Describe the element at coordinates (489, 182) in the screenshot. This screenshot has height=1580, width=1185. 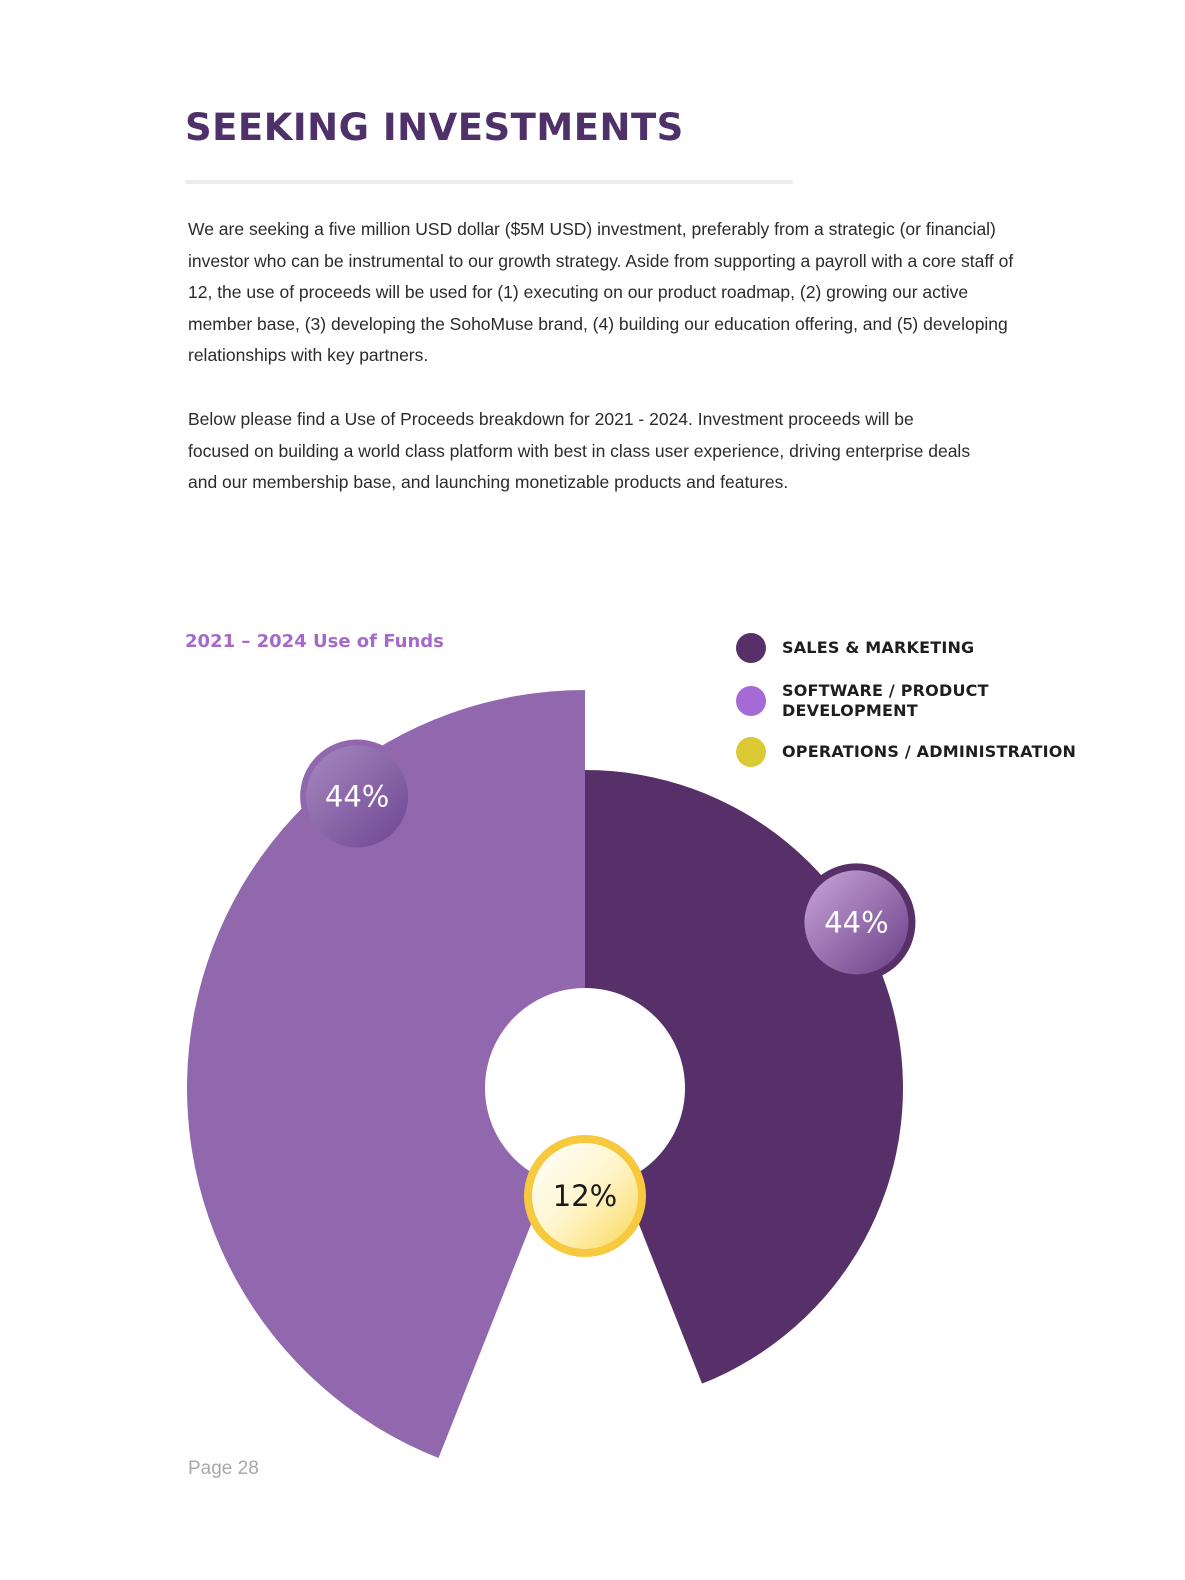
I see `title-divider` at that location.